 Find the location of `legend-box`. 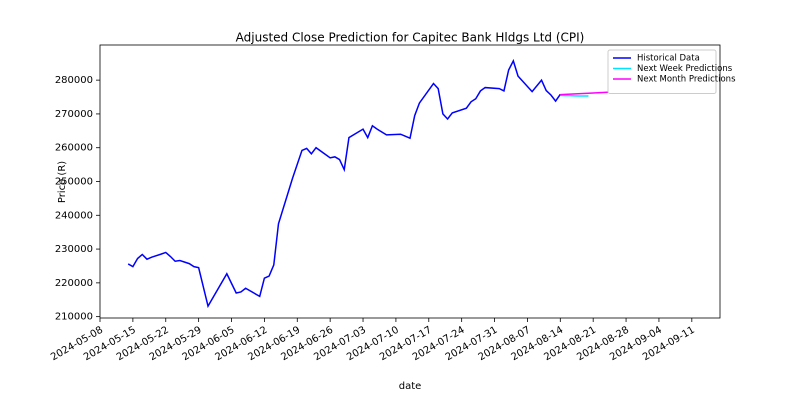

legend-box is located at coordinates (662, 71).